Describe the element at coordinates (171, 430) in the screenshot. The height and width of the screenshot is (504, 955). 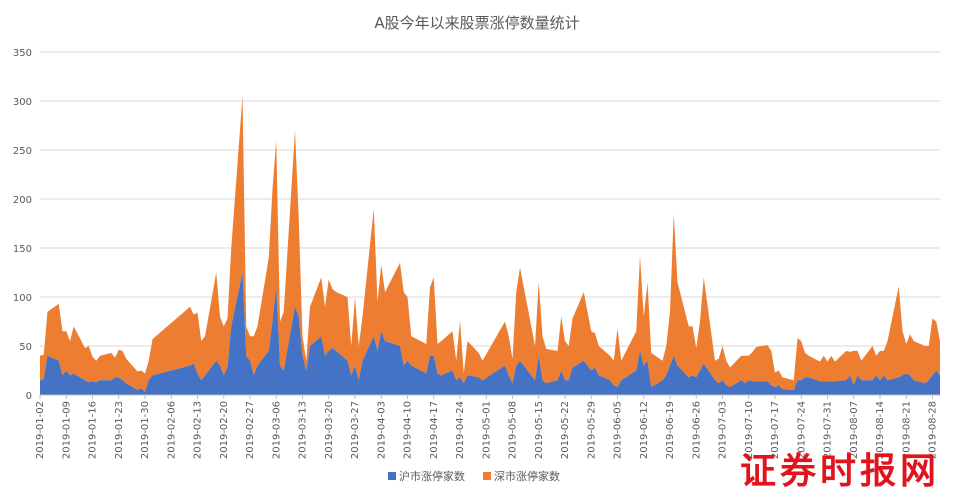
I see `x-tick-label: 2019-02-06` at that location.